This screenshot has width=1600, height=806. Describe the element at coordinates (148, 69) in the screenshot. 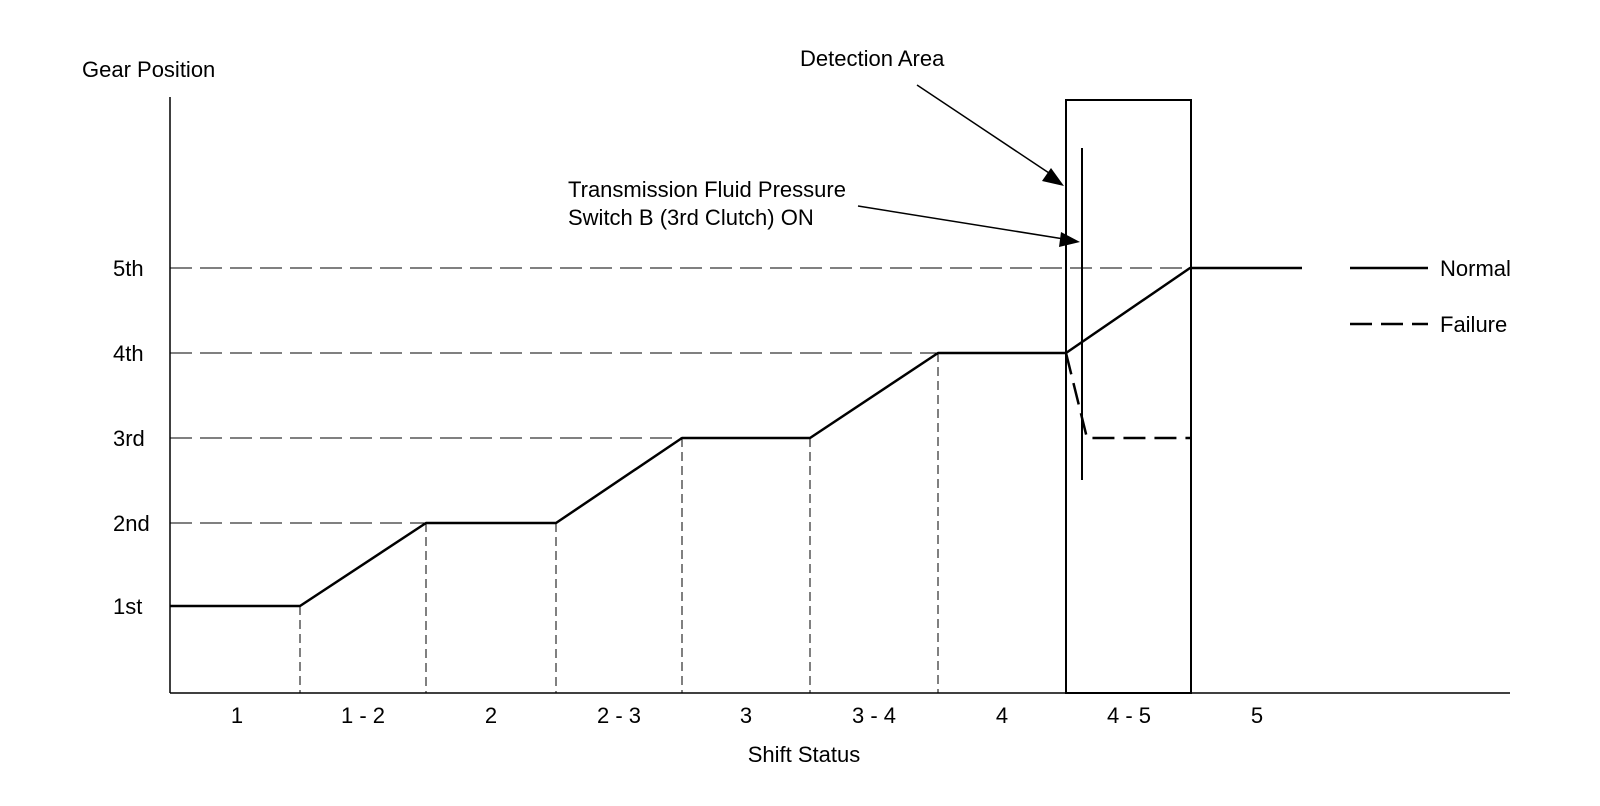

I see `y-axis-title: Gear Position` at that location.